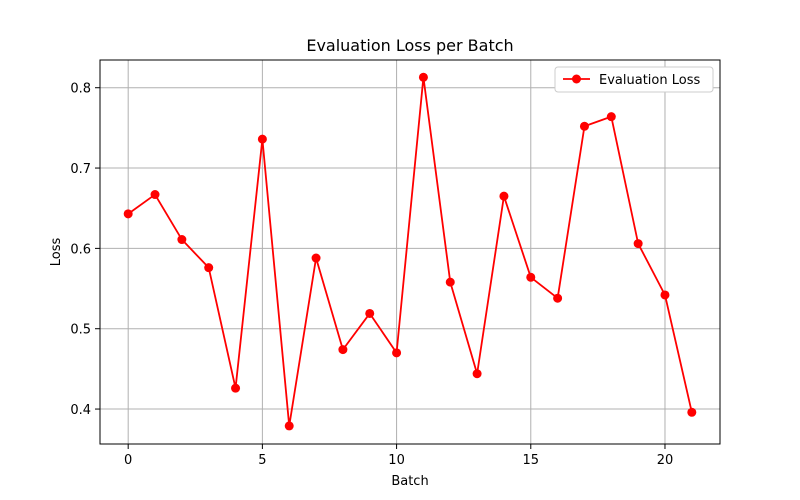 The height and width of the screenshot is (500, 800). I want to click on y-tick-label: 0.6, so click(80, 249).